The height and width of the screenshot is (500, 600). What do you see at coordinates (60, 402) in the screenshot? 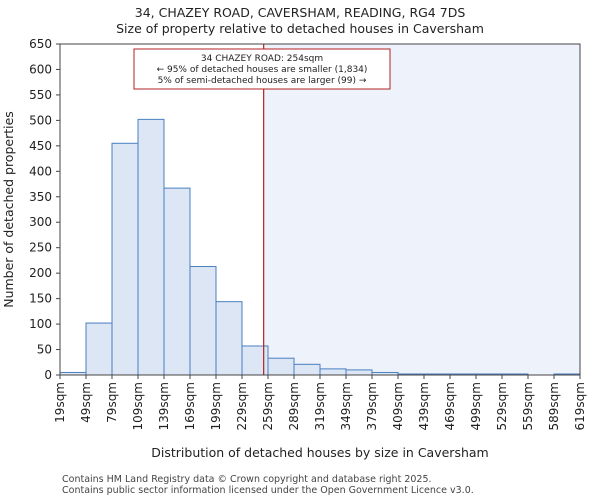
I see `x-tick-label: 19sqm` at bounding box center [60, 402].